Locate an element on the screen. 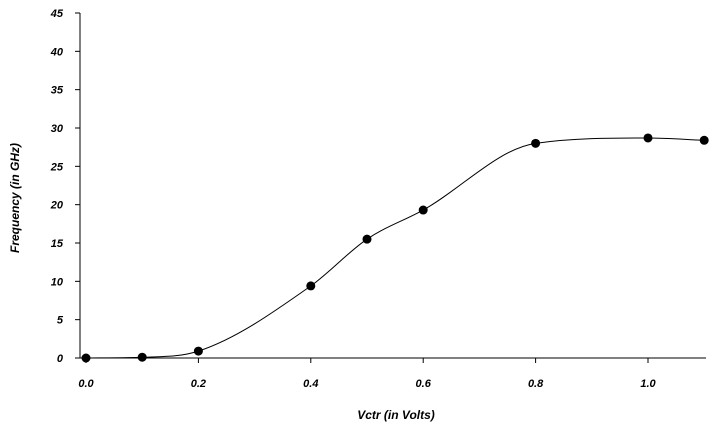  y-tick-label: 5 is located at coordinates (60, 321).